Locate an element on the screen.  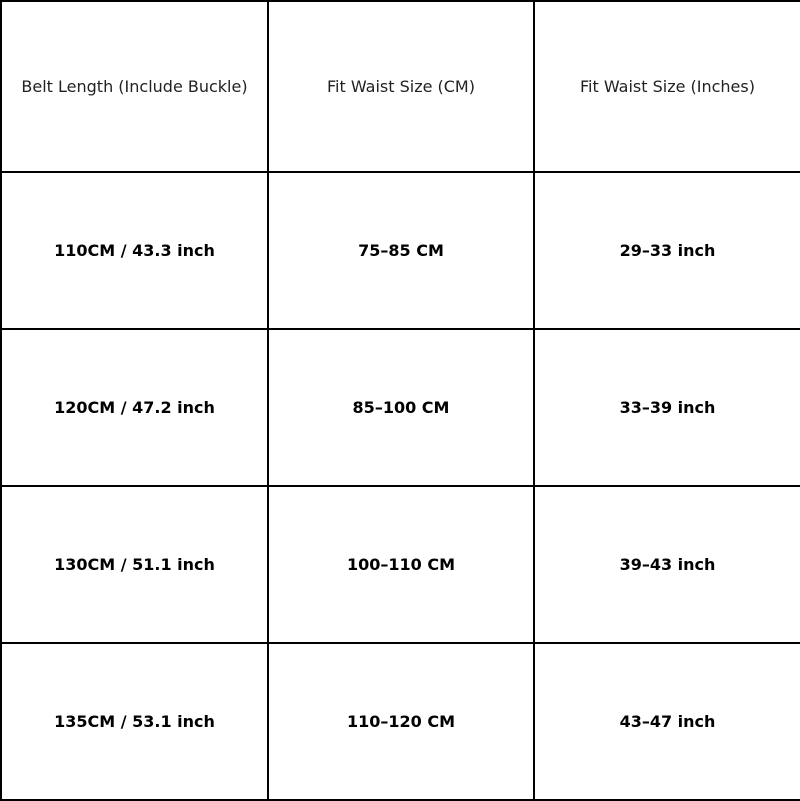
cell-waist-cm: 100–110 CM is located at coordinates (401, 564).